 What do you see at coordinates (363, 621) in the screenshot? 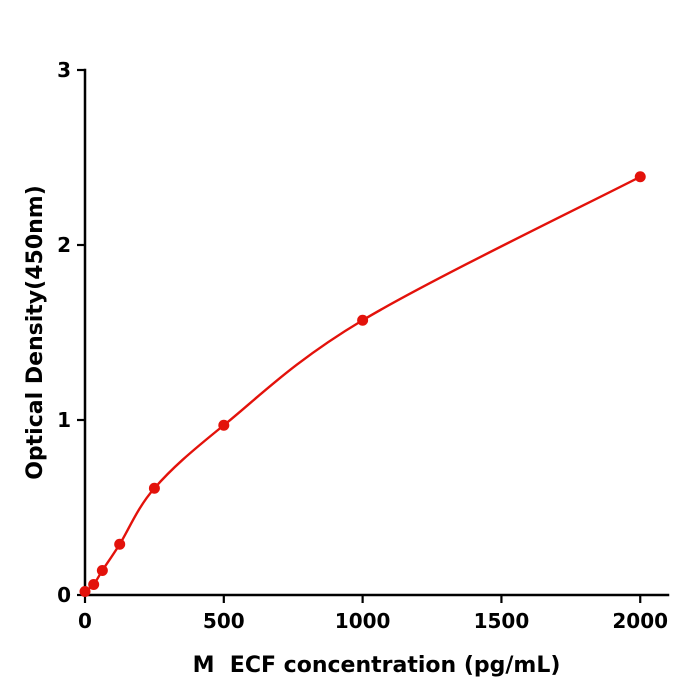
I see `x-tick-label: 1000` at bounding box center [363, 621].